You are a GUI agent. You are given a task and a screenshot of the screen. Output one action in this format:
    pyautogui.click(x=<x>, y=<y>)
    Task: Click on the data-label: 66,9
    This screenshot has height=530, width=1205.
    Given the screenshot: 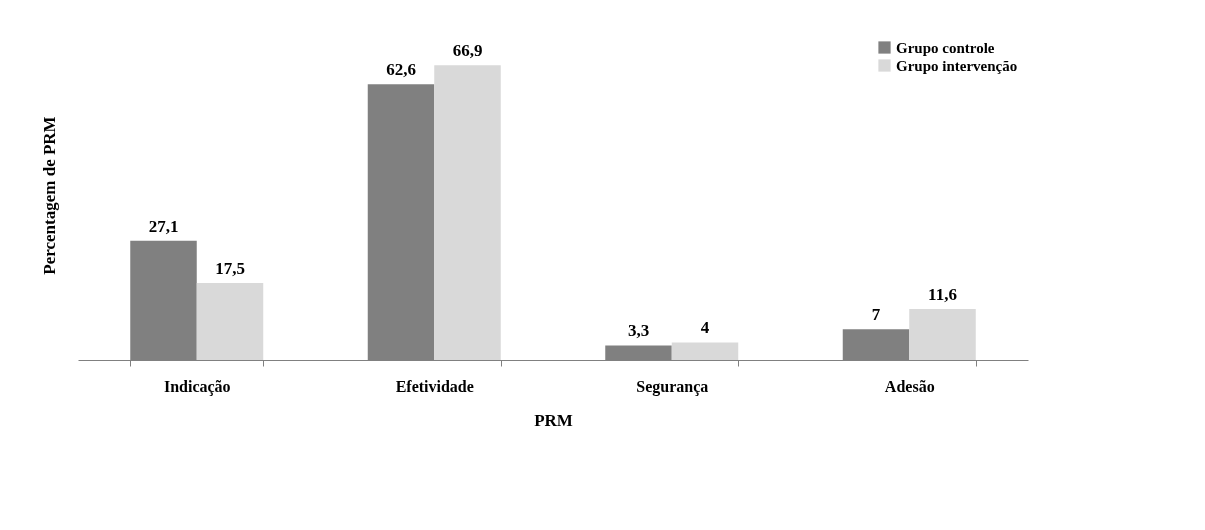 What is the action you would take?
    pyautogui.click(x=467, y=51)
    